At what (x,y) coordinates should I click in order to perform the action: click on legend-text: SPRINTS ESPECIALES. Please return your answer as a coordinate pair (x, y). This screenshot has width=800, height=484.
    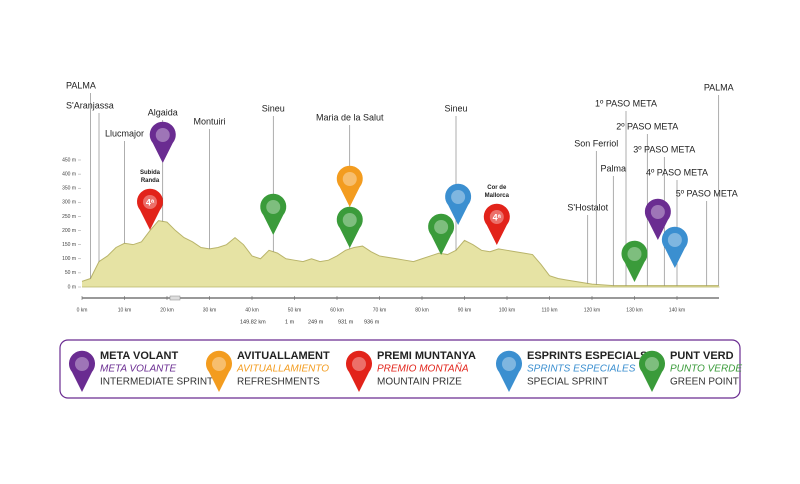
    Looking at the image, I should click on (581, 369).